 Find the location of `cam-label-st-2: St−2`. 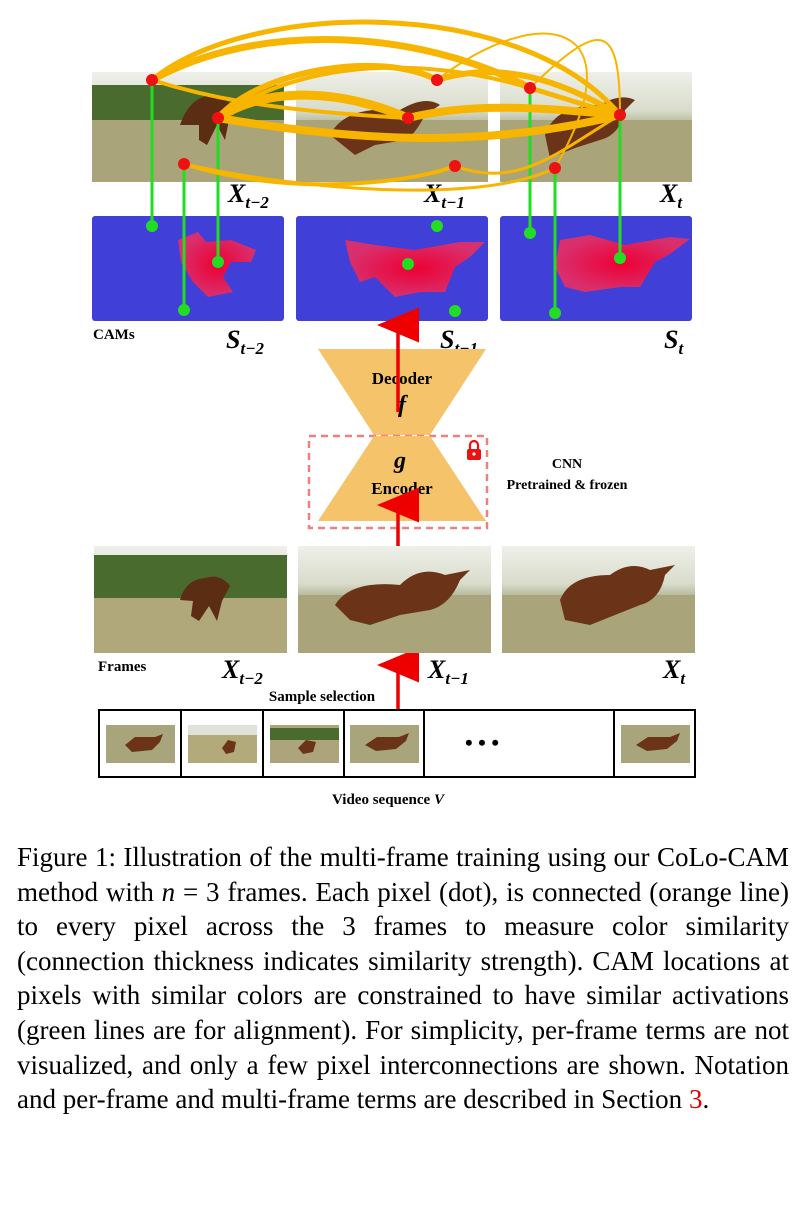

cam-label-st-2: St−2 is located at coordinates (245, 341).